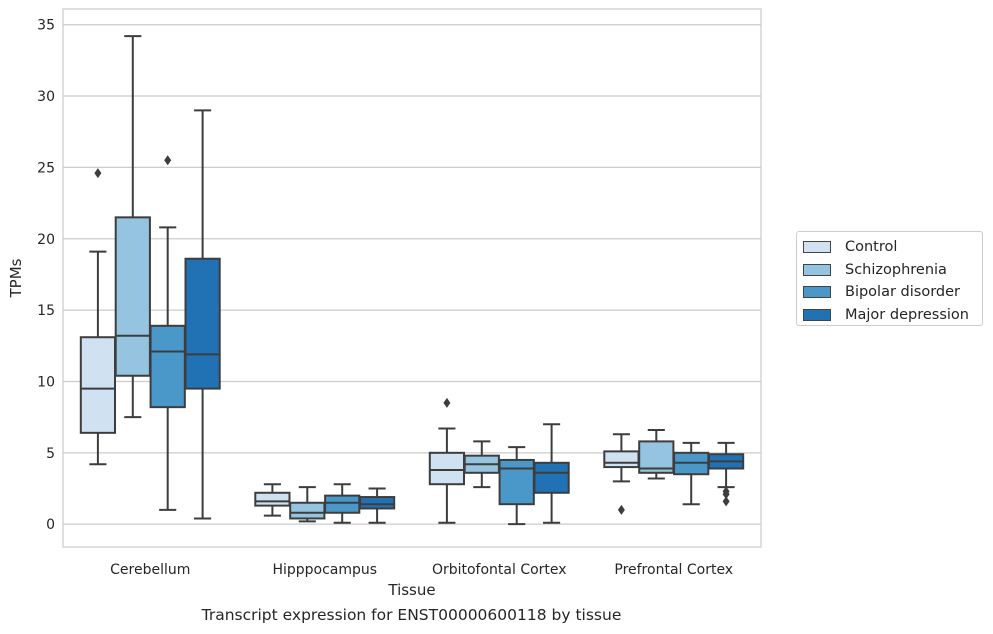  What do you see at coordinates (16, 278) in the screenshot?
I see `y-axis-label: TPMs` at bounding box center [16, 278].